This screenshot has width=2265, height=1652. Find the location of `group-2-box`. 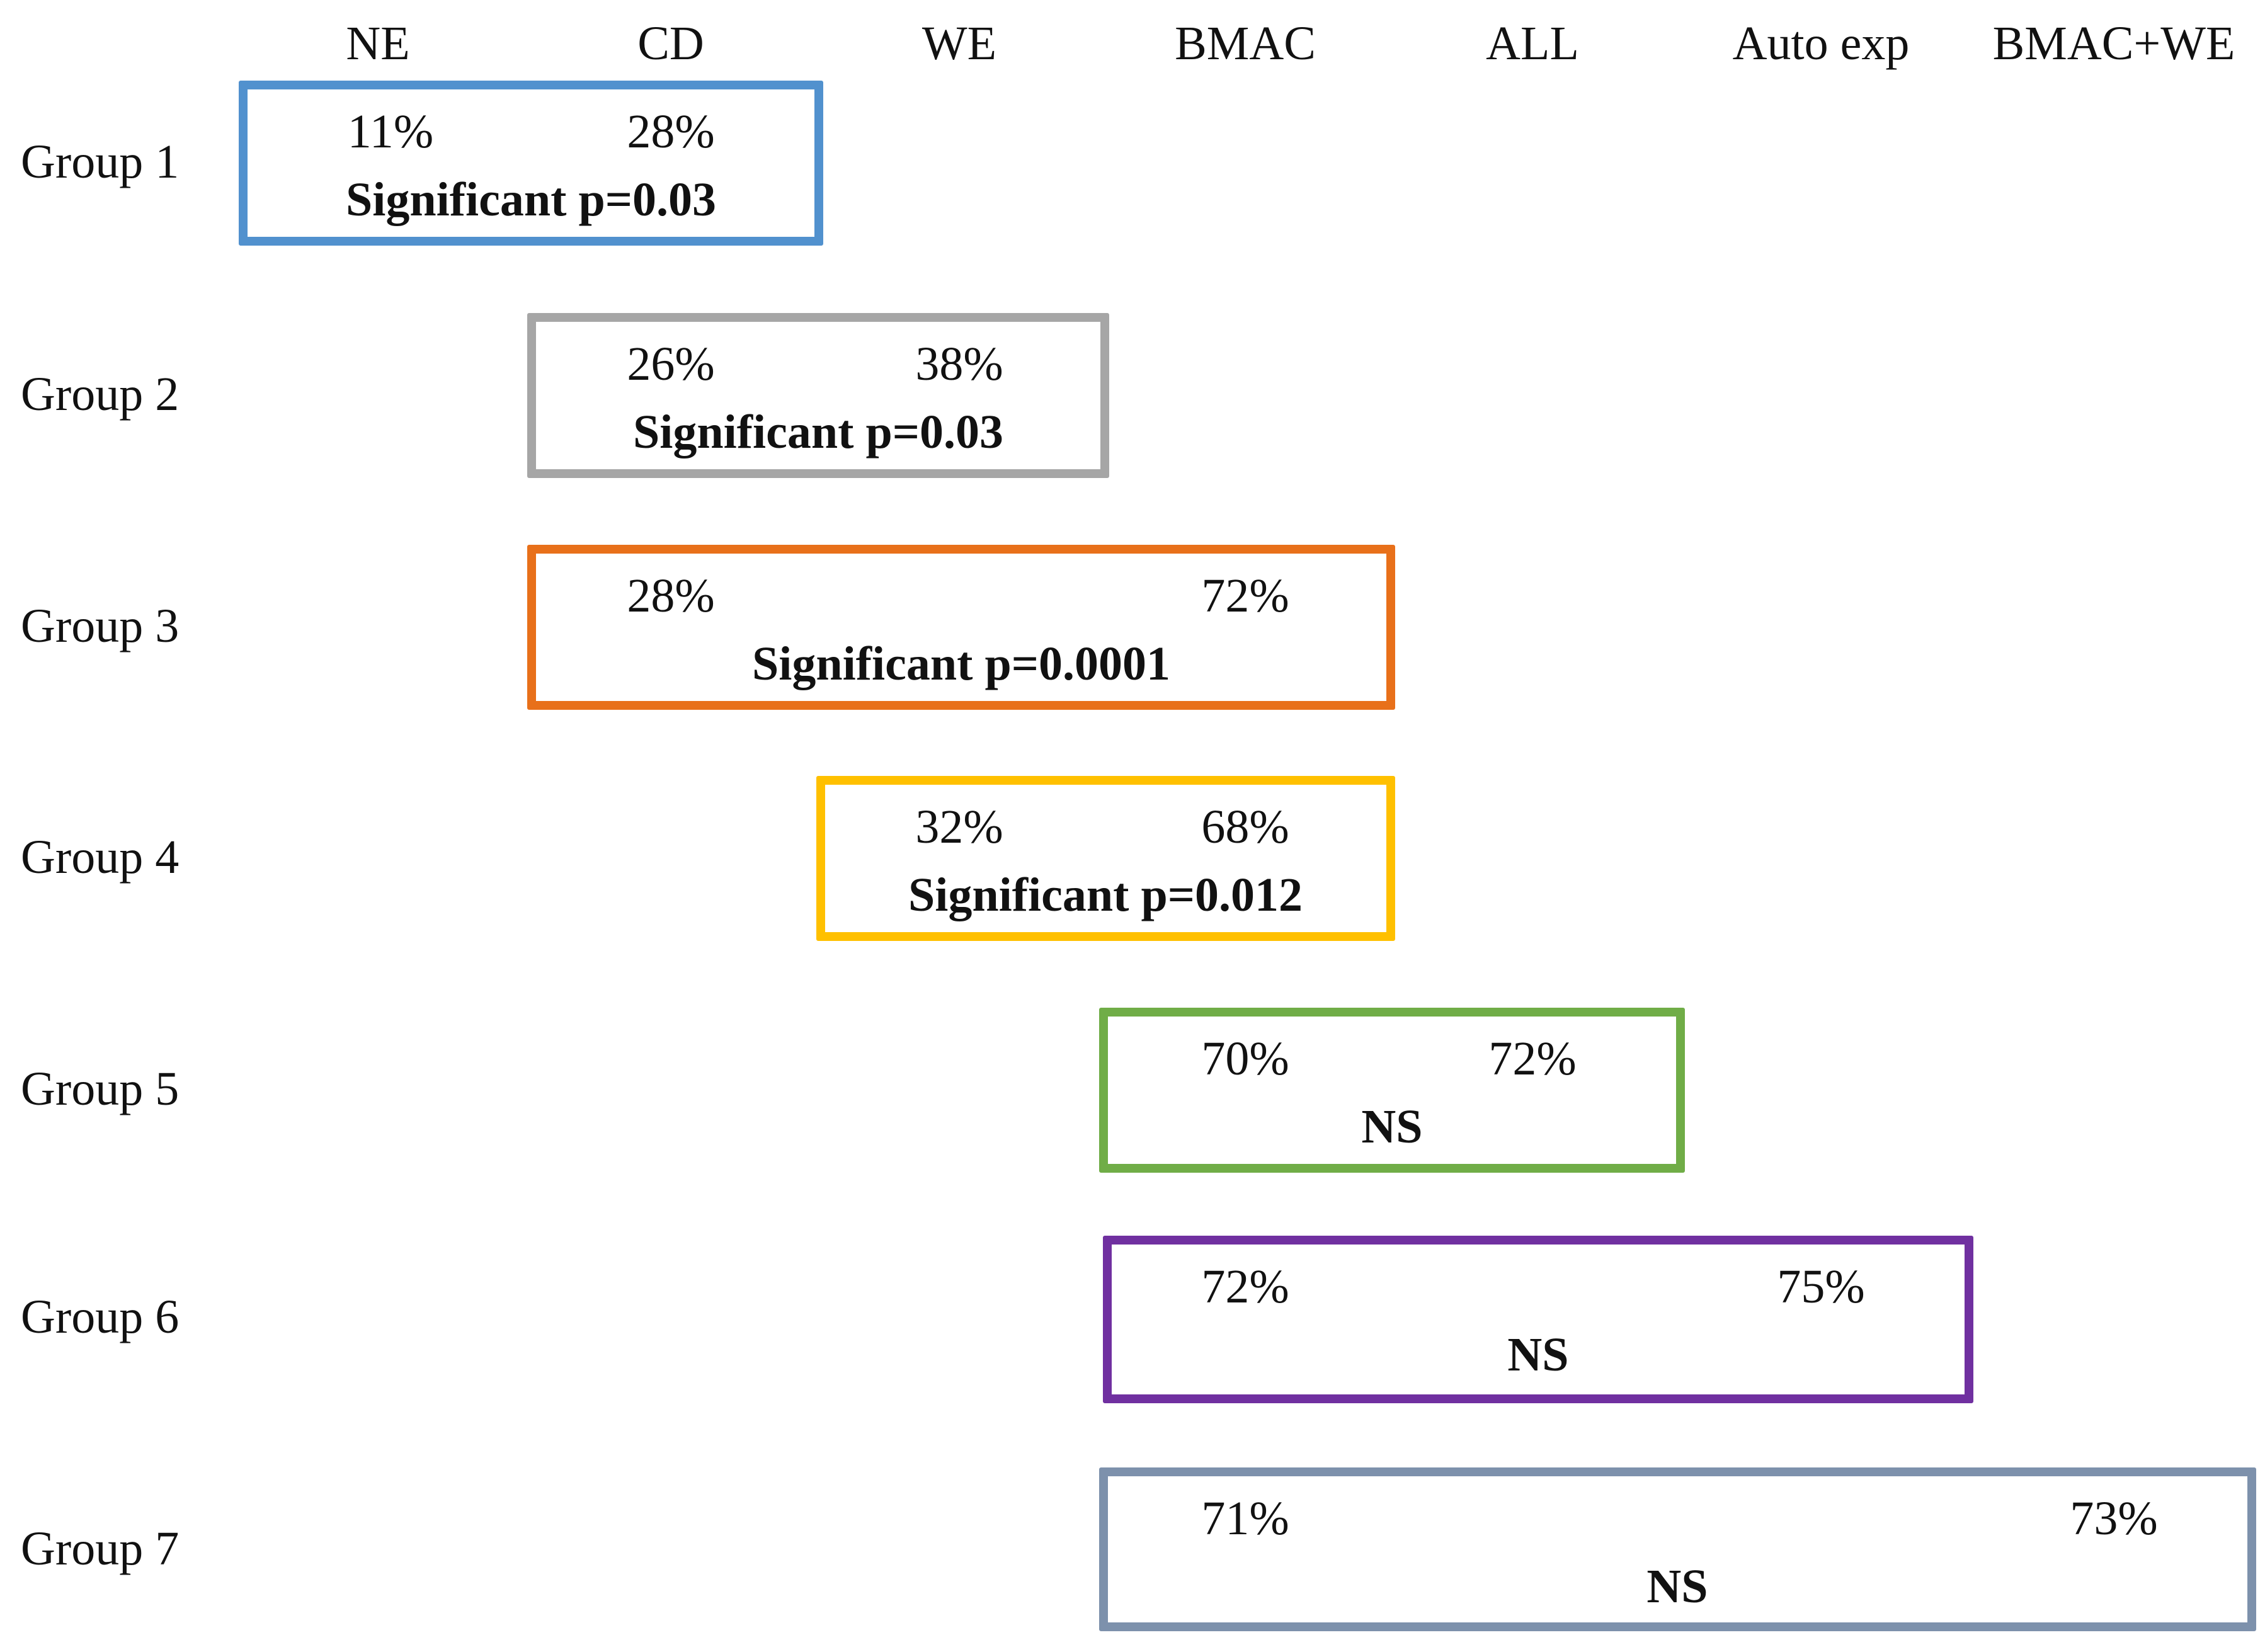

group-2-box is located at coordinates (818, 395).